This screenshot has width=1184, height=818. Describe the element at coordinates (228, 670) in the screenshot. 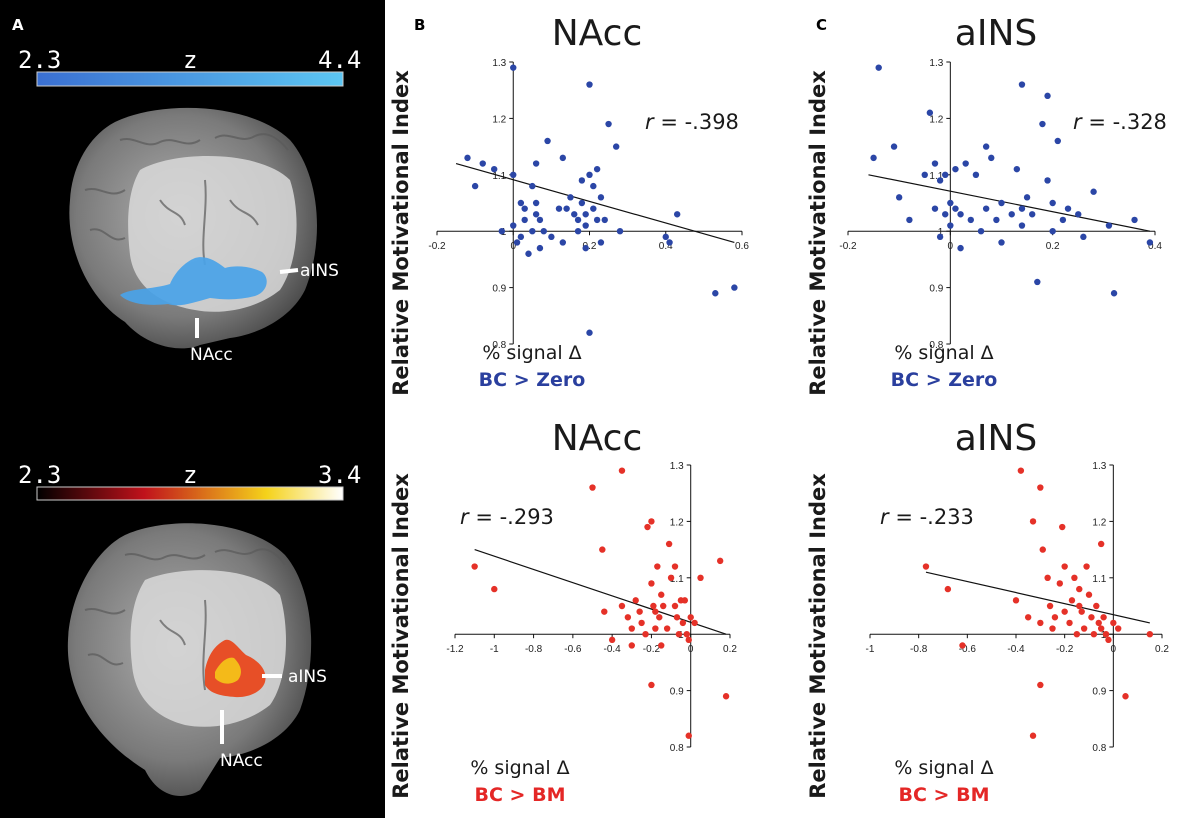

I see `activation-blob-2-core` at that location.